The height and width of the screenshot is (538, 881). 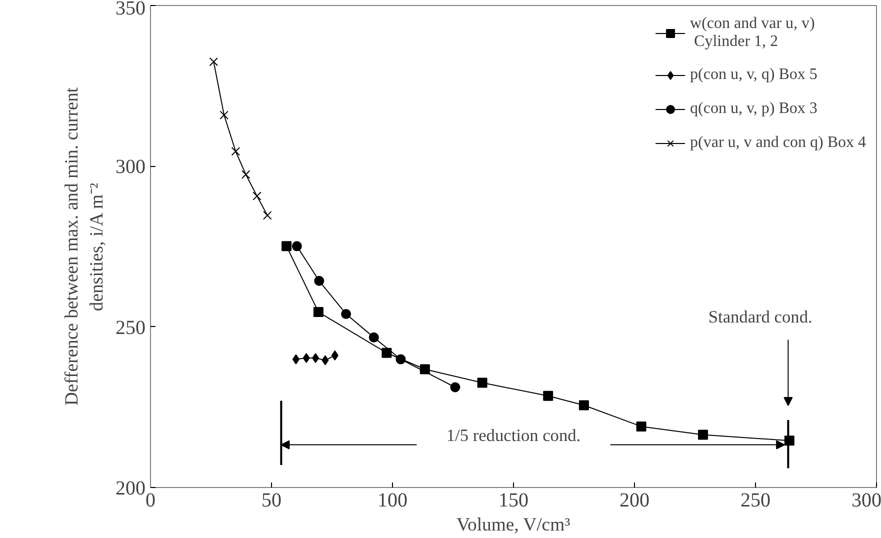 I want to click on x-tick-label: 100, so click(x=393, y=501).